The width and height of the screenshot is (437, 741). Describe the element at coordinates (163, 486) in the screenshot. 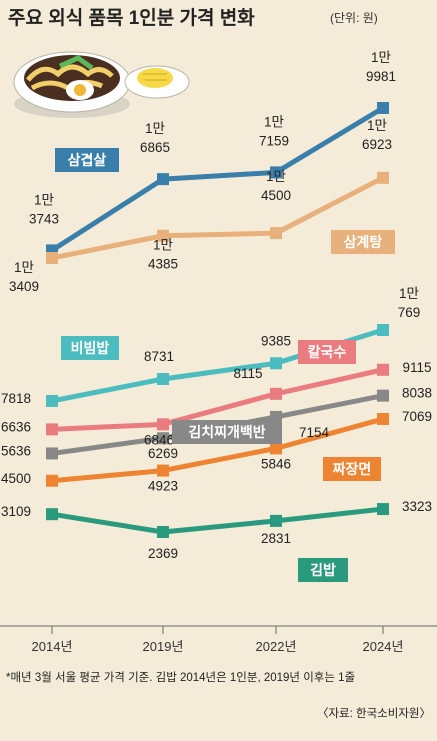

I see `data-label: 4923` at that location.